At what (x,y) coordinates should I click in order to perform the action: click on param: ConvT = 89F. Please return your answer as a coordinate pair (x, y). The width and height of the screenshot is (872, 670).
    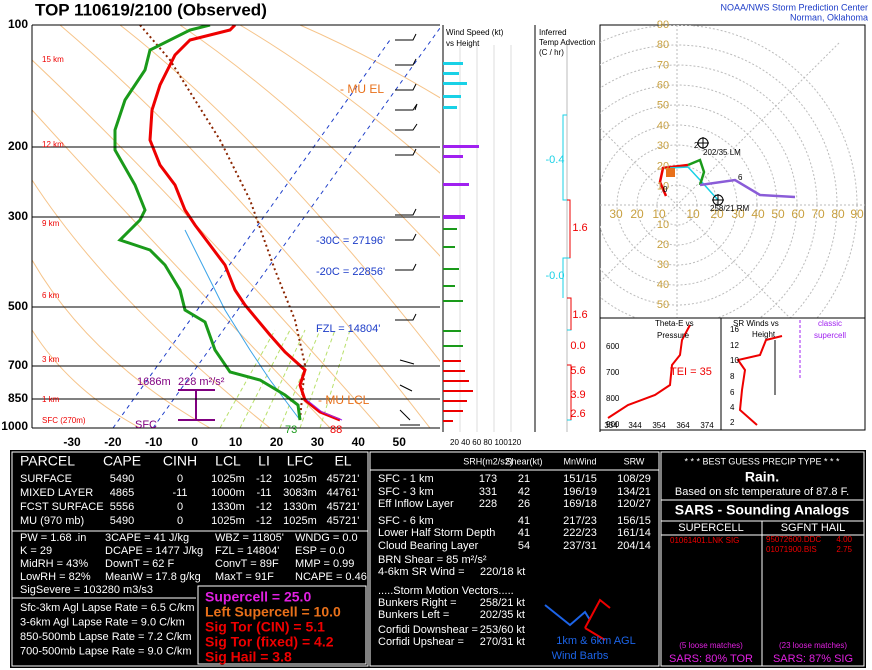
    Looking at the image, I should click on (247, 564).